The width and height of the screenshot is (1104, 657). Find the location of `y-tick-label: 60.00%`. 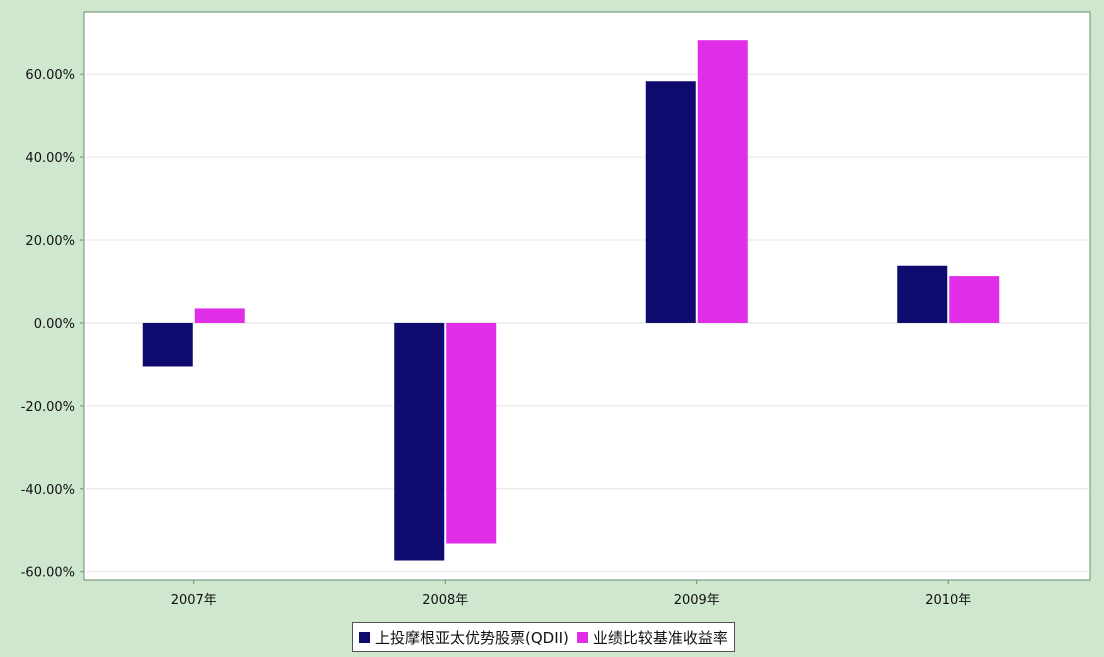

y-tick-label: 60.00% is located at coordinates (50, 75).